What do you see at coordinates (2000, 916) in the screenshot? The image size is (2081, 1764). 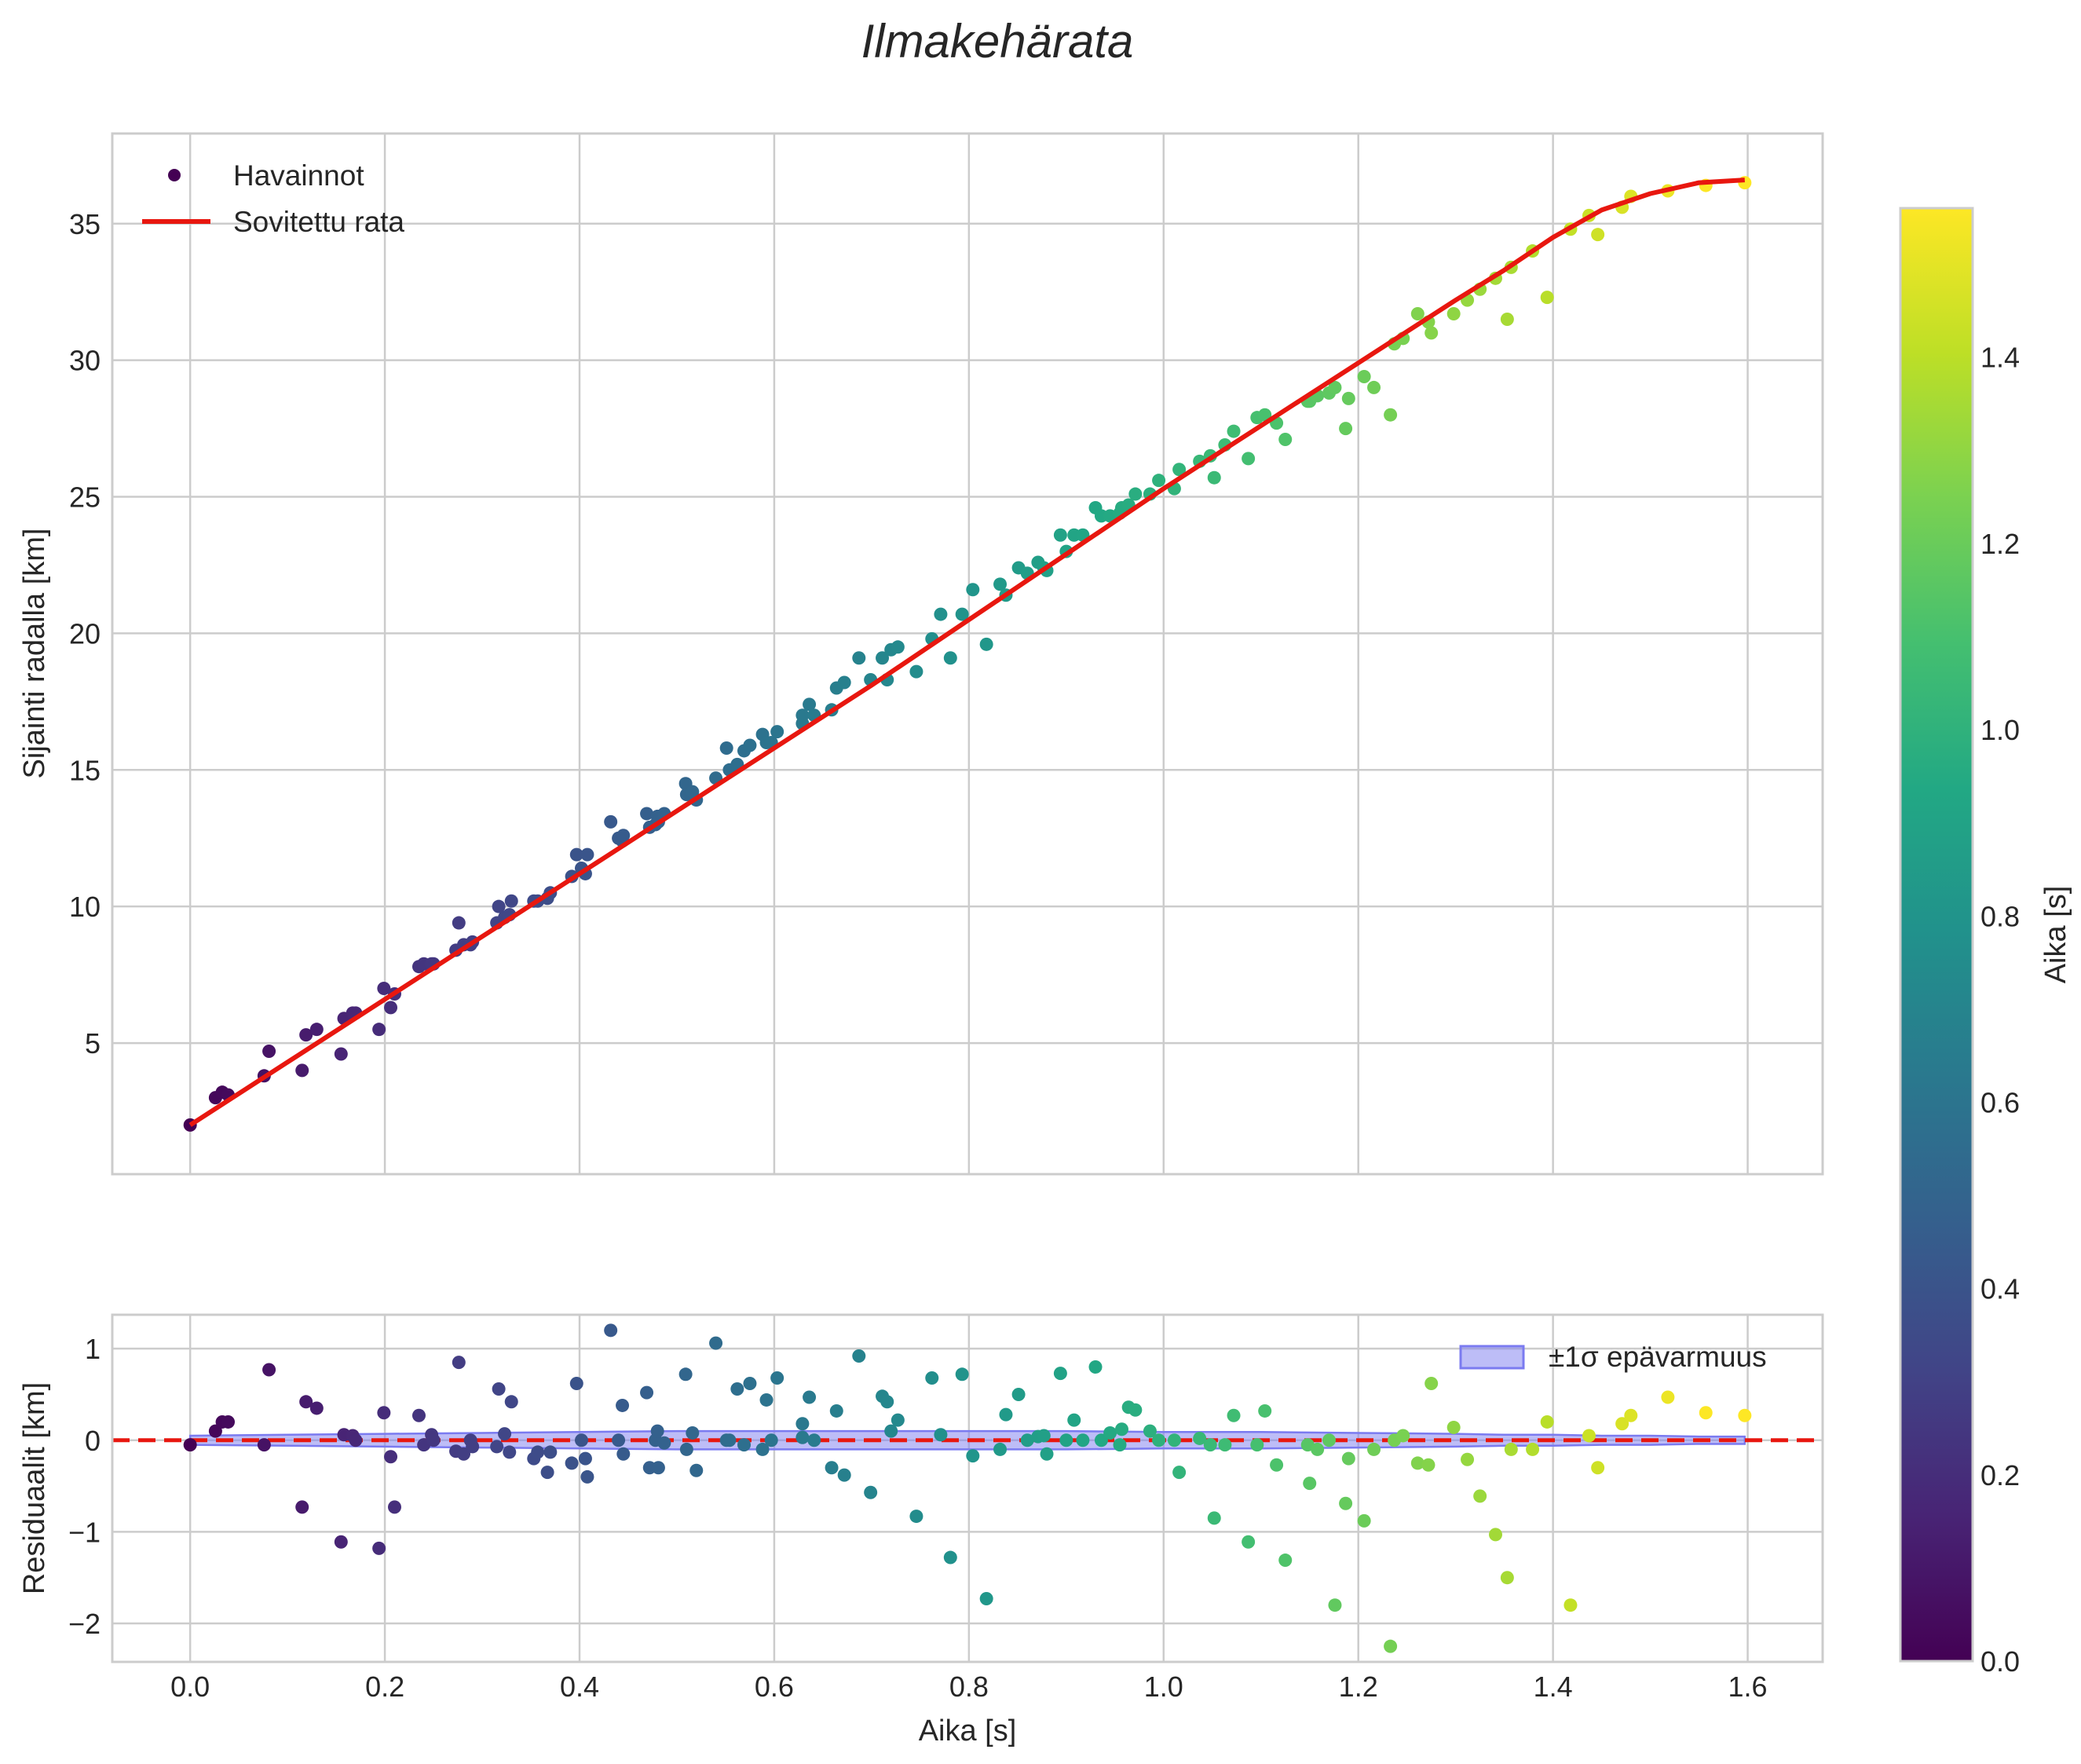 I see `colorbar-tick-label: 0.8` at bounding box center [2000, 916].